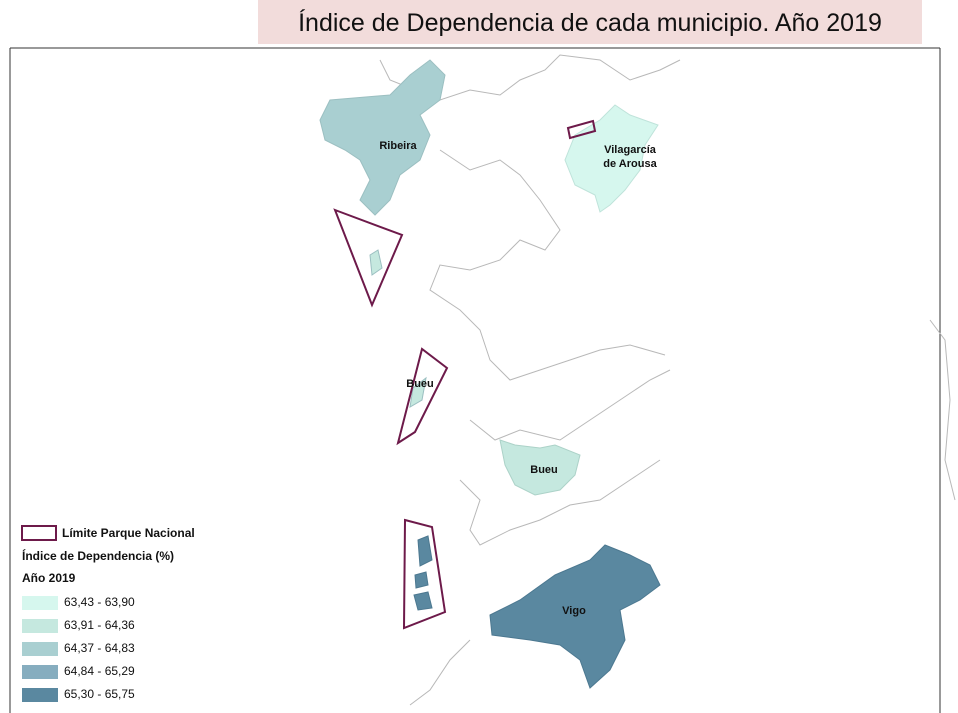 The width and height of the screenshot is (958, 713). I want to click on legend-class: 63,43 - 63,90, so click(99, 602).